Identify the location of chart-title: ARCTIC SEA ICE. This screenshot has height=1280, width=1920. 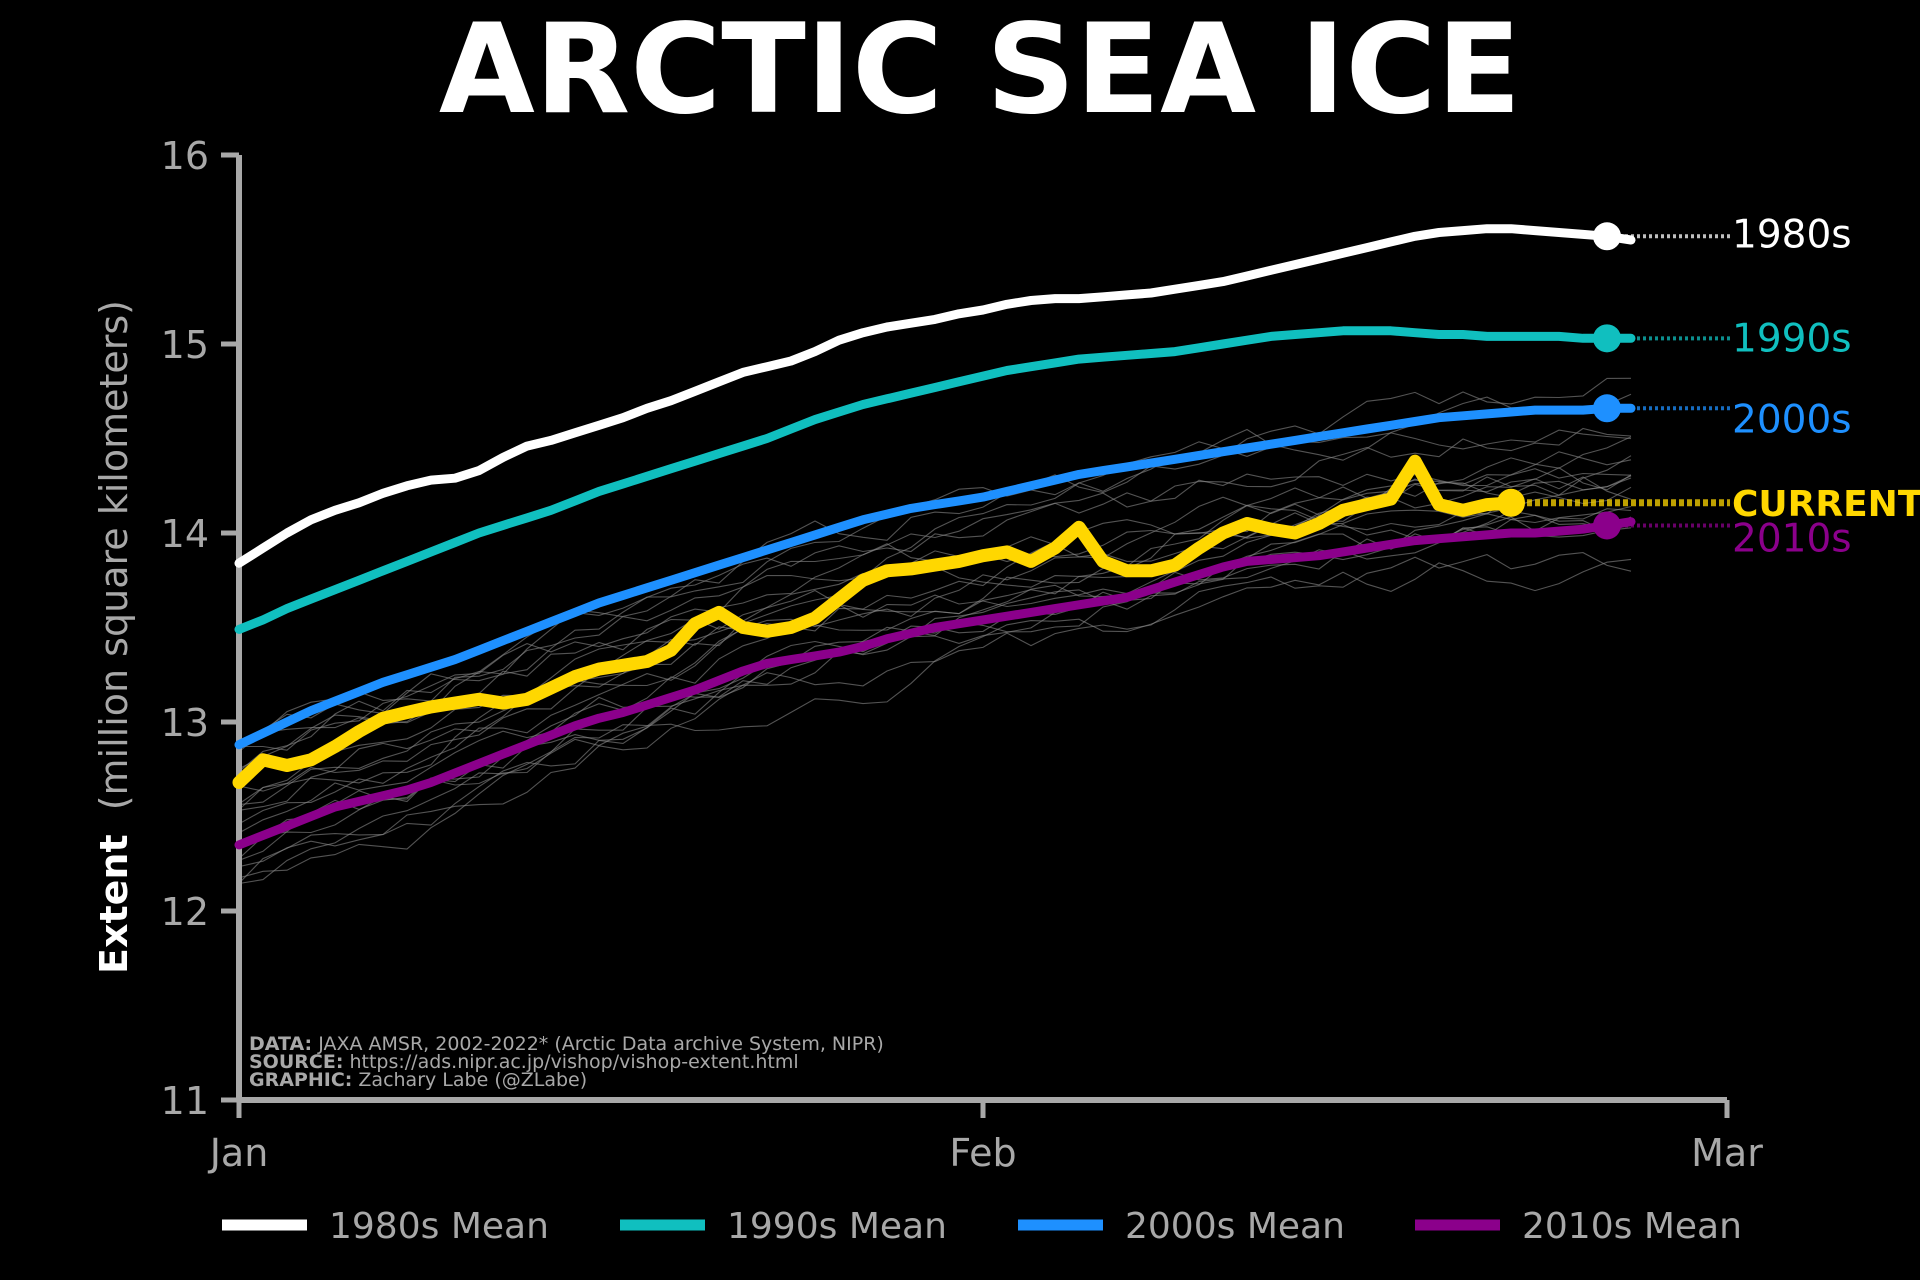
(980, 71).